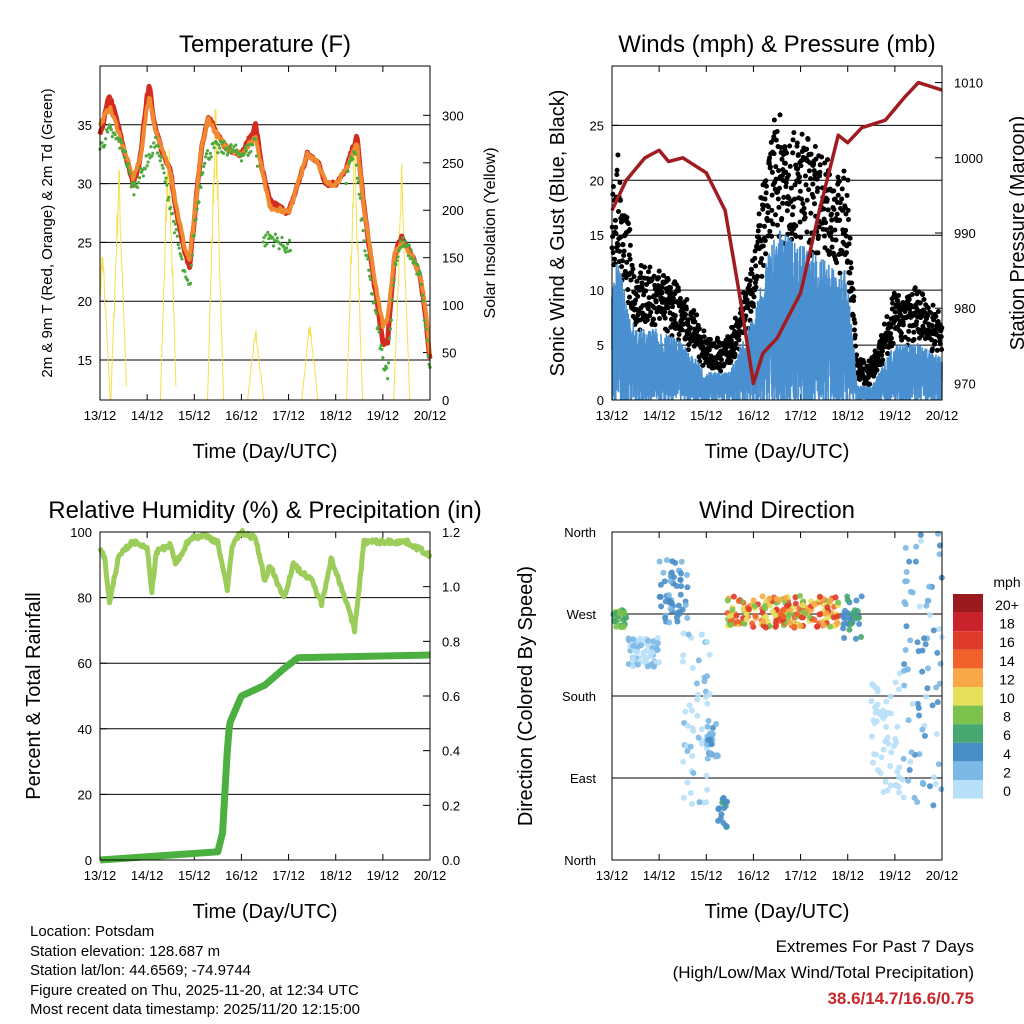  Describe the element at coordinates (383, 415) in the screenshot. I see `x-tick-label: 19/12` at that location.